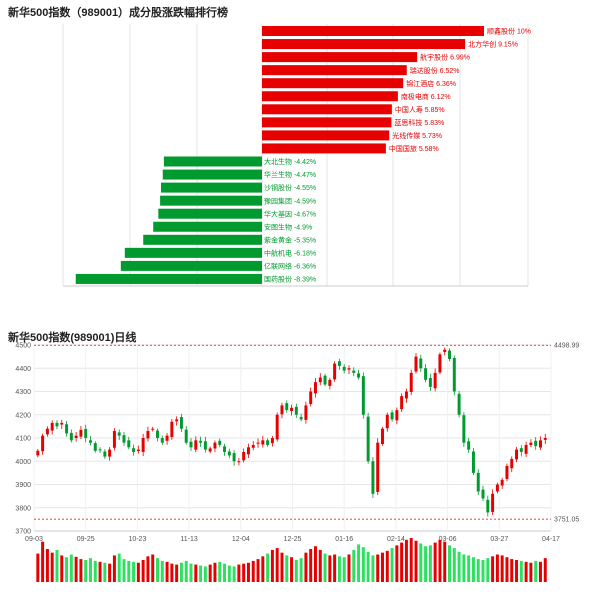 The image size is (590, 614). What do you see at coordinates (23, 508) in the screenshot?
I see `kline-y-tick-label: 3800` at bounding box center [23, 508].